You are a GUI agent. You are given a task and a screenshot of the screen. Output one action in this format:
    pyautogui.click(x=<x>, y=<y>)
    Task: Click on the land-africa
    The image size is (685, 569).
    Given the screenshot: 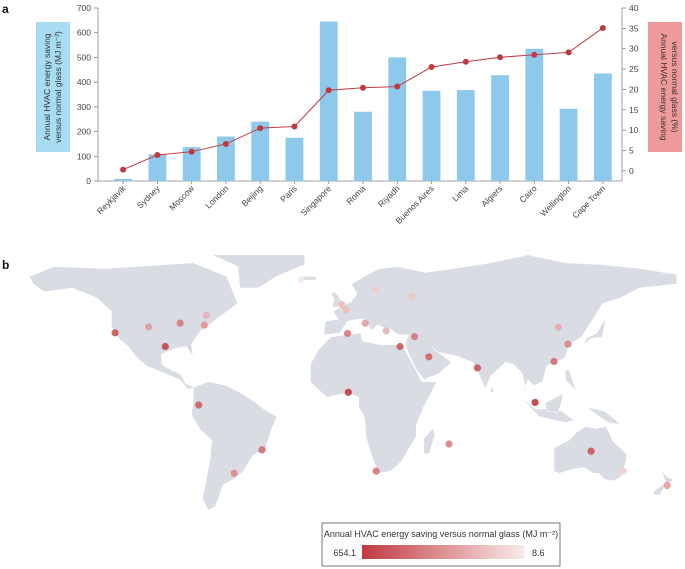 What is the action you would take?
    pyautogui.click(x=374, y=403)
    